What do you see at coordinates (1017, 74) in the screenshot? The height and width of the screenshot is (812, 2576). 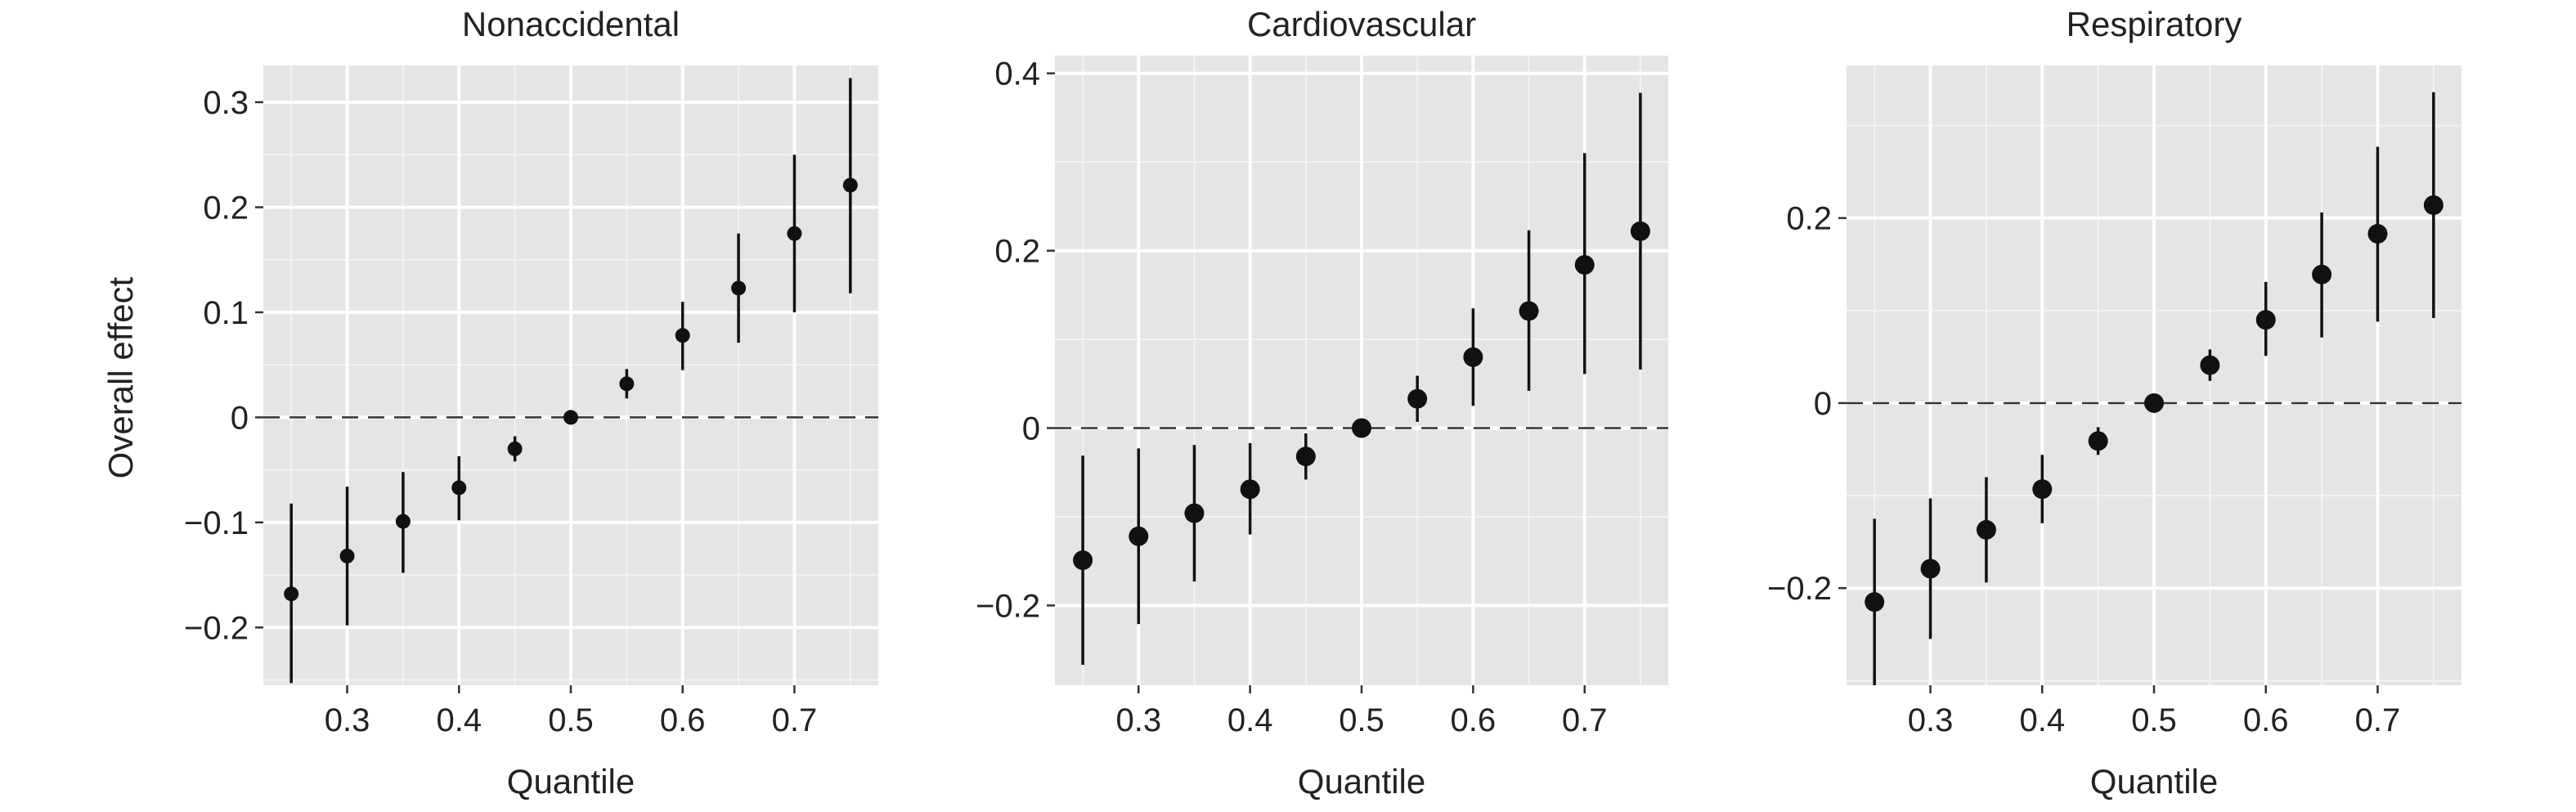 I see `y-tick-label: 0.4` at bounding box center [1017, 74].